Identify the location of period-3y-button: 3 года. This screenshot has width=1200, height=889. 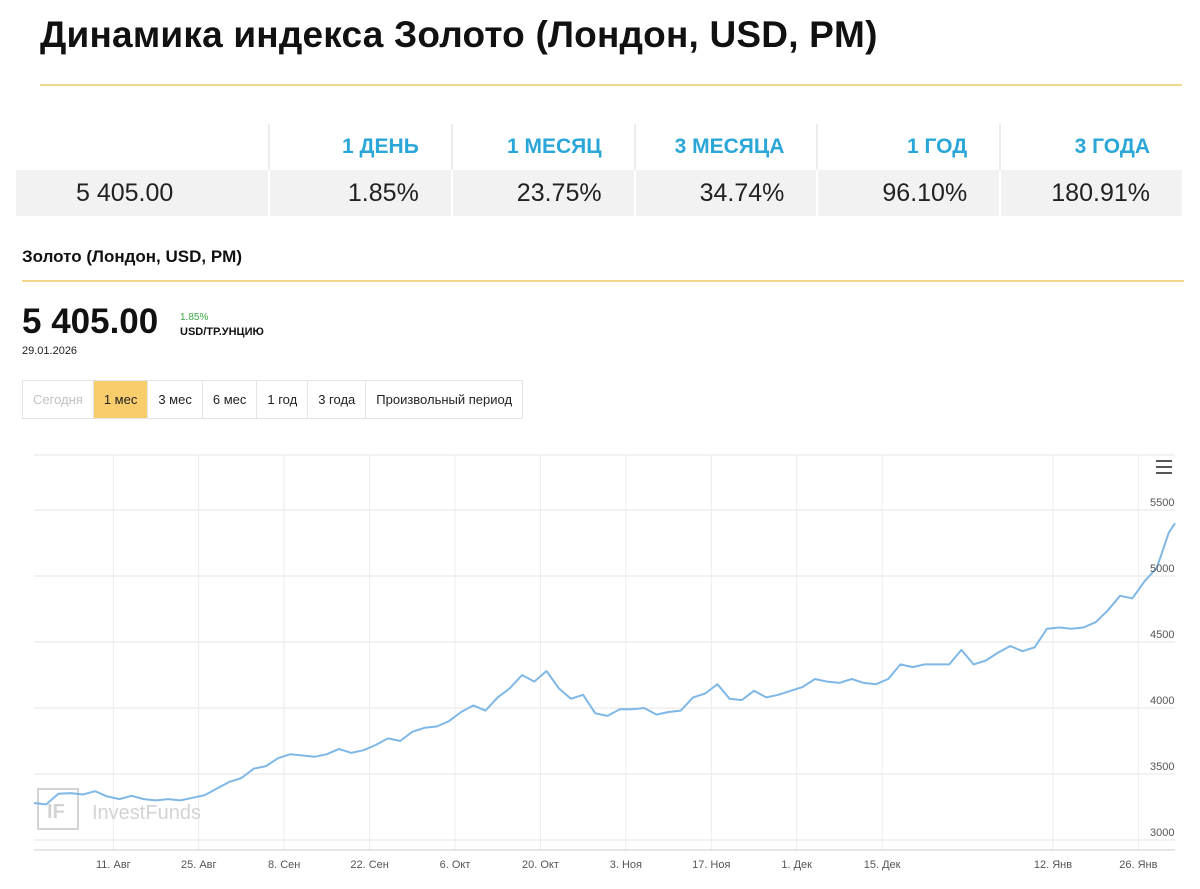
(336, 399).